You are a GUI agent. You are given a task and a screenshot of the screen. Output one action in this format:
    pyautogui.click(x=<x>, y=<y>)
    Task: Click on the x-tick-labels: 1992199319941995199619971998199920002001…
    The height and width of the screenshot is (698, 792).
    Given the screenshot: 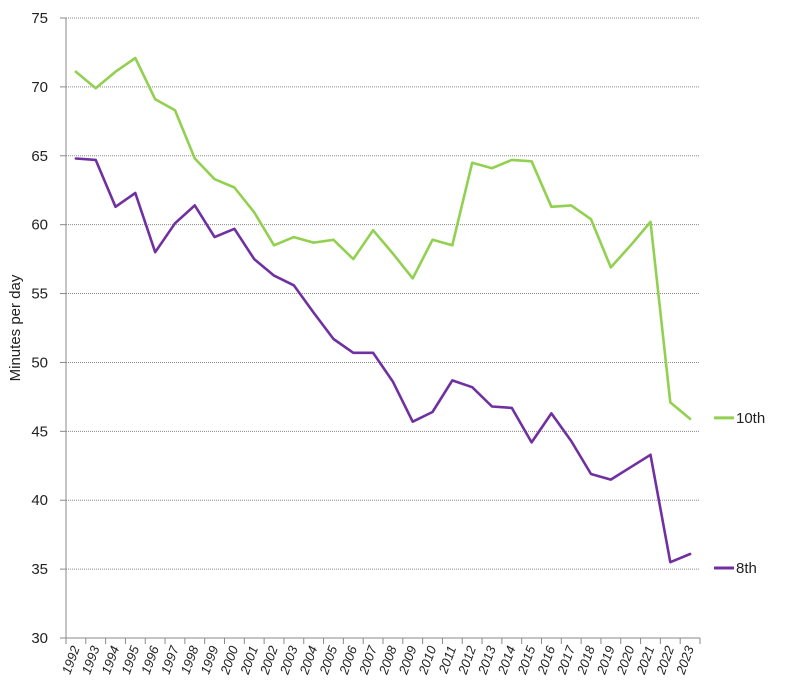 What is the action you would take?
    pyautogui.click(x=378, y=660)
    